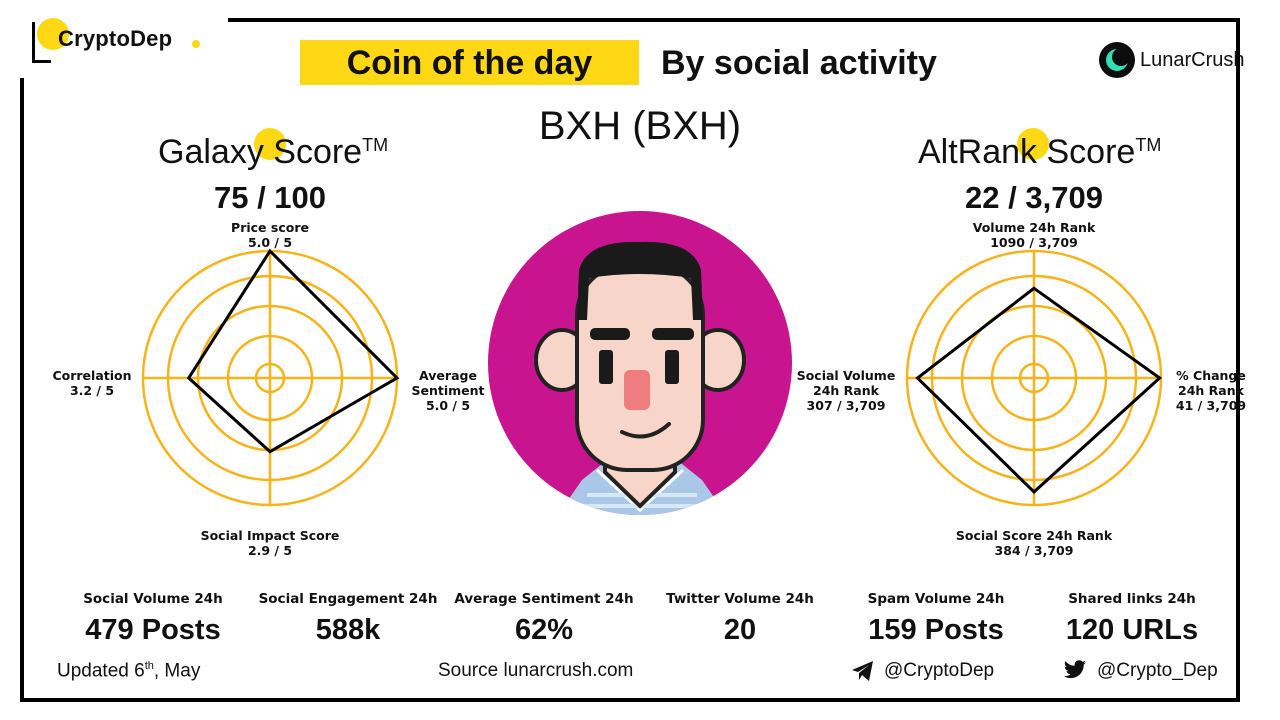 This screenshot has width=1280, height=720. What do you see at coordinates (936, 630) in the screenshot?
I see `stat-value-spam-volume: 159 Posts` at bounding box center [936, 630].